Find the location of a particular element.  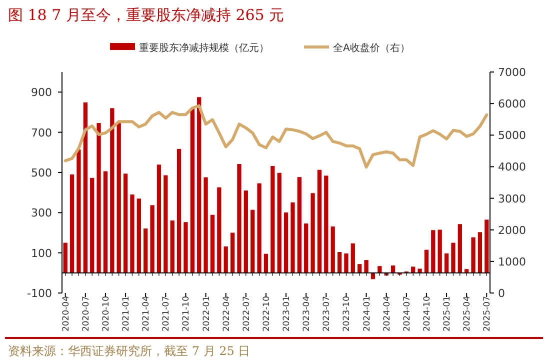

x-tick-label: 2021-01 is located at coordinates (127, 314).